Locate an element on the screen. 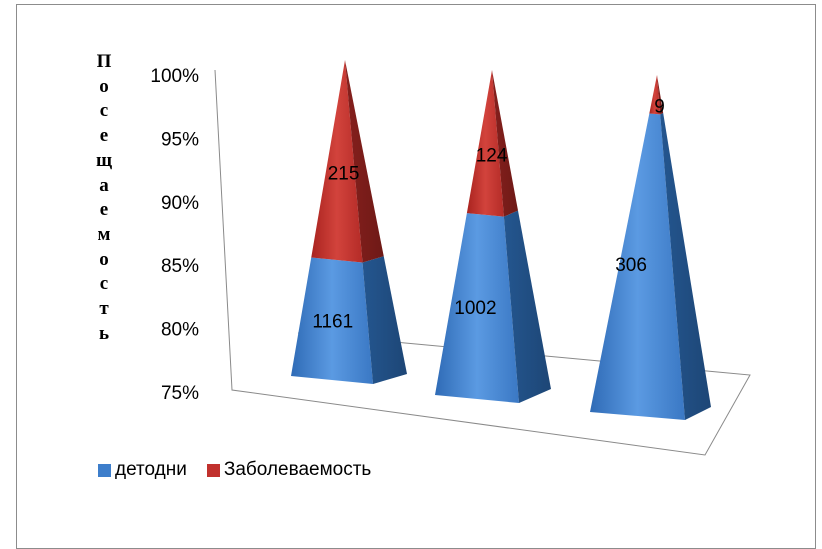 The image size is (822, 549). legend: детодни Заболеваемость is located at coordinates (244, 470).